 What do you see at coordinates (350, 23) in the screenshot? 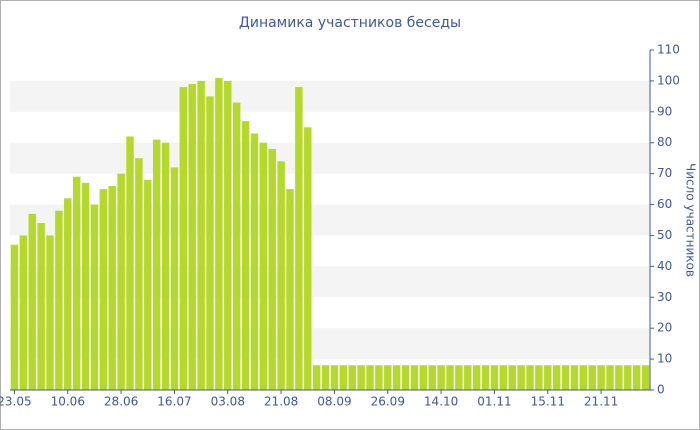
I see `chart-title: Динамика участников беседы` at bounding box center [350, 23].